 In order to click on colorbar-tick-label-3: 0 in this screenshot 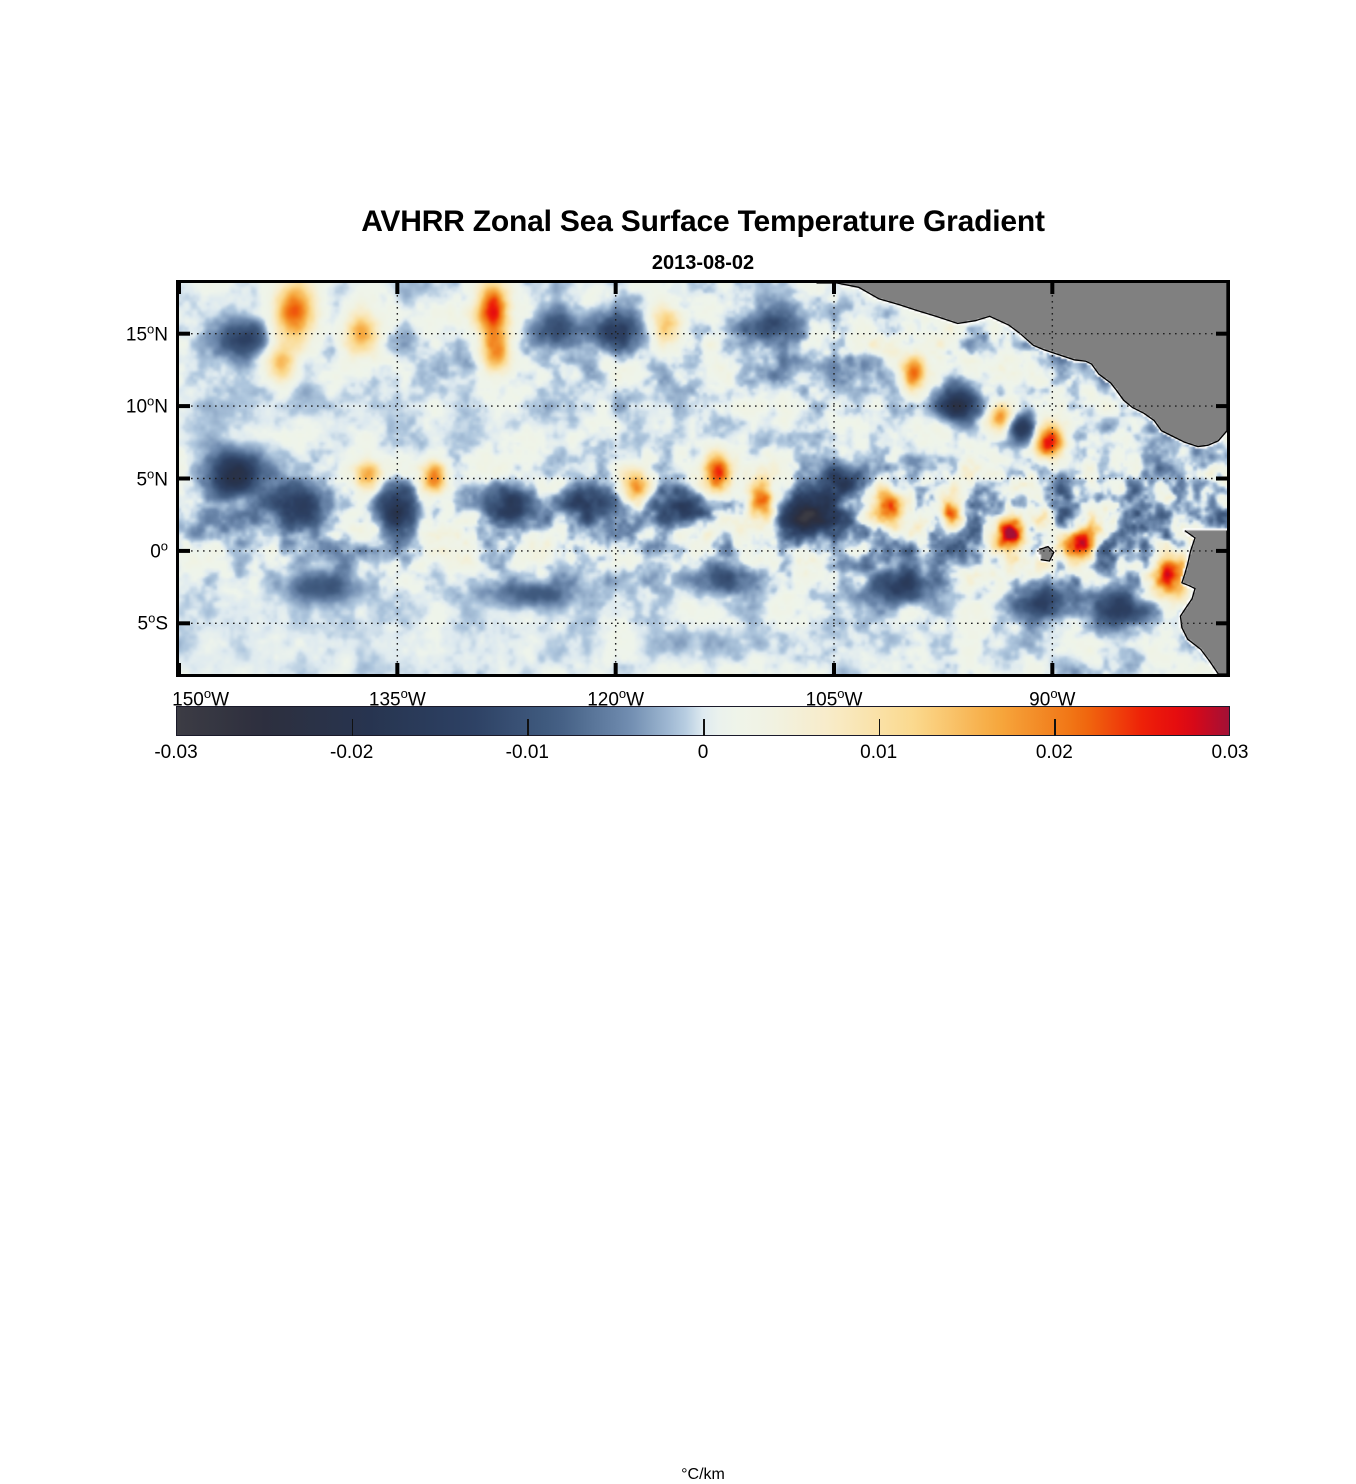, I will do `click(703, 752)`.